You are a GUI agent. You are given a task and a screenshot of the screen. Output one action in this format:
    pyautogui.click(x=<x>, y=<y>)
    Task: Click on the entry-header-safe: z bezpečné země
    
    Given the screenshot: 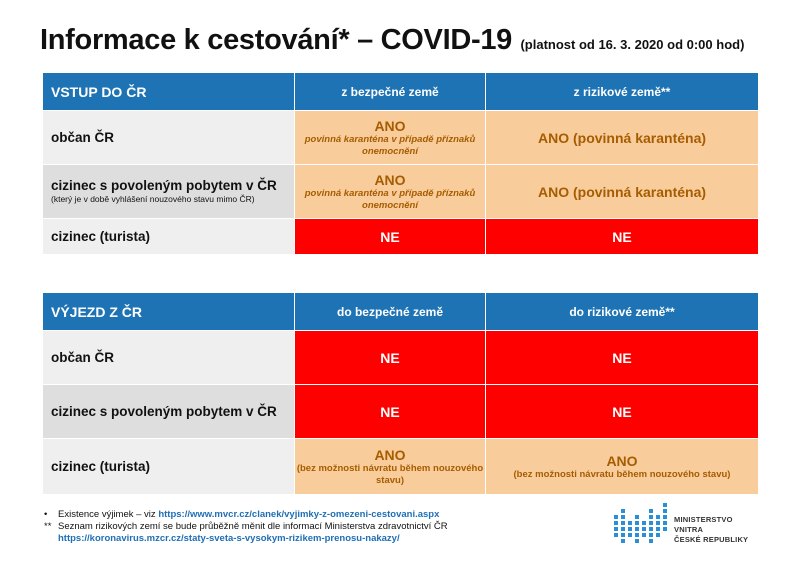 What is the action you would take?
    pyautogui.click(x=390, y=91)
    